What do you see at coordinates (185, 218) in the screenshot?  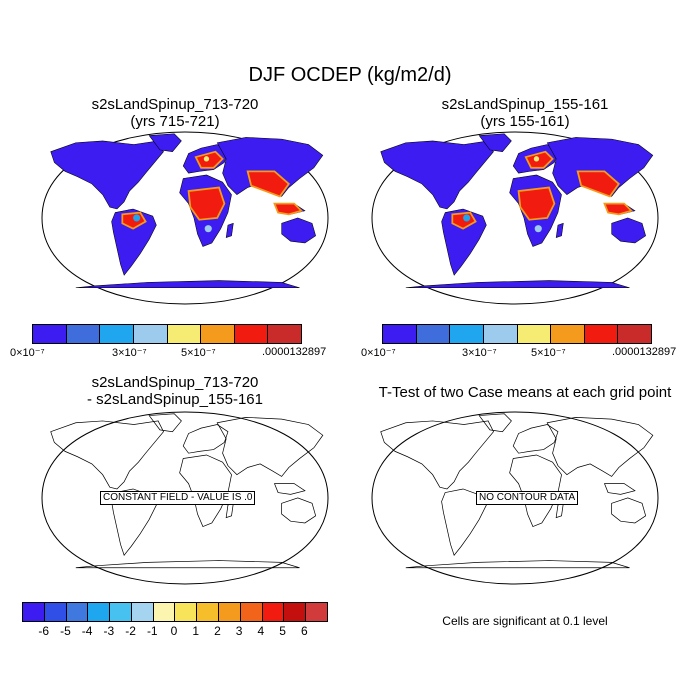 I see `map-panel1` at bounding box center [185, 218].